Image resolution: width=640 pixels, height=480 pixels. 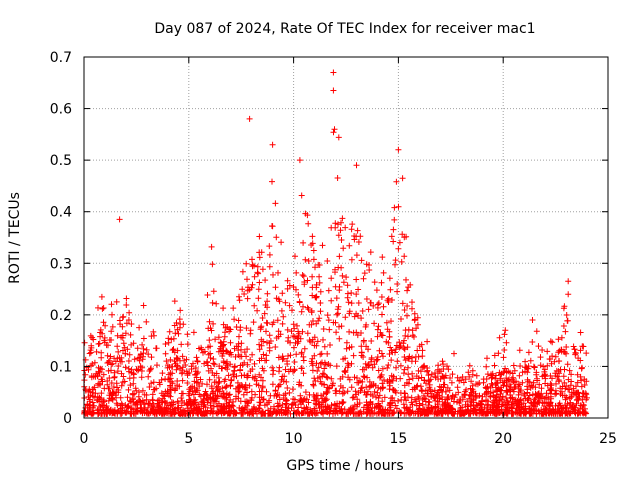 I want to click on x-tick-label: 0, so click(x=84, y=439).